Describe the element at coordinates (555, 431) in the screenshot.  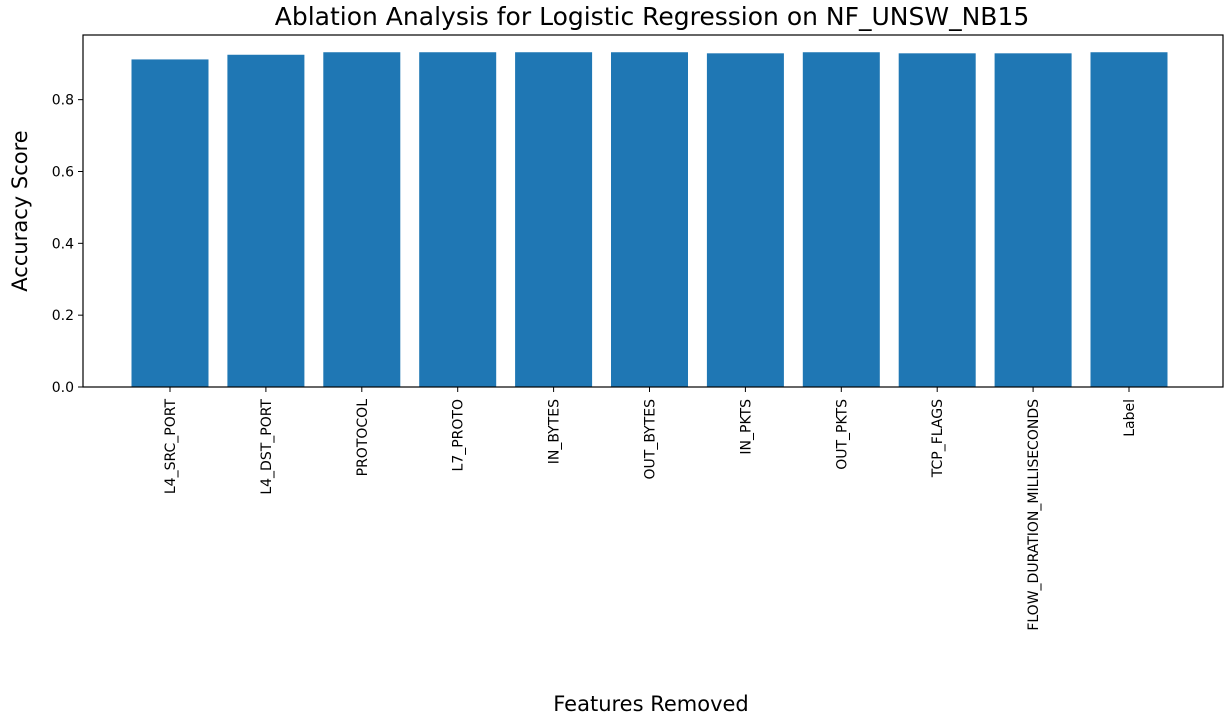
I see `x-tick-label: IN_BYTES` at that location.